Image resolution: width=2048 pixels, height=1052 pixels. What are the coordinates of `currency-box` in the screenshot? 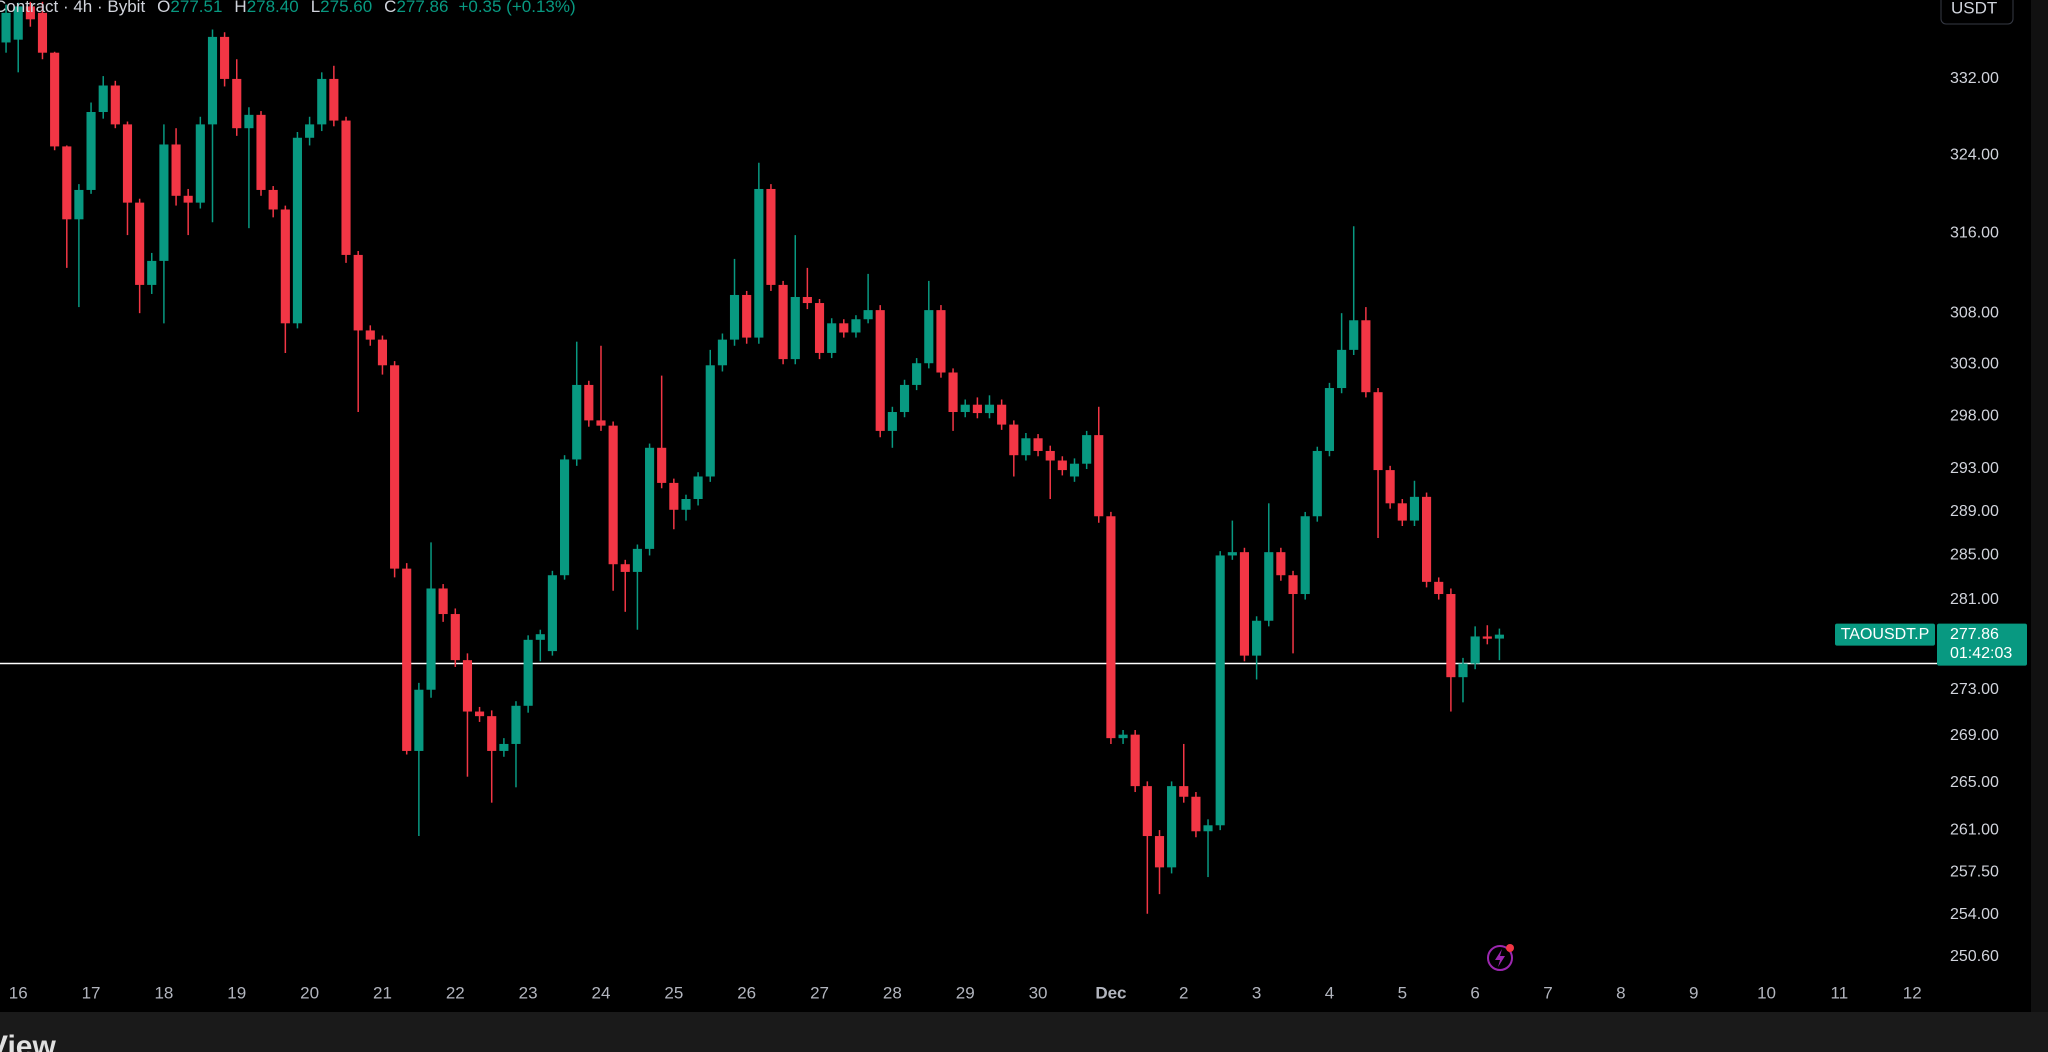 It's located at (1977, 12).